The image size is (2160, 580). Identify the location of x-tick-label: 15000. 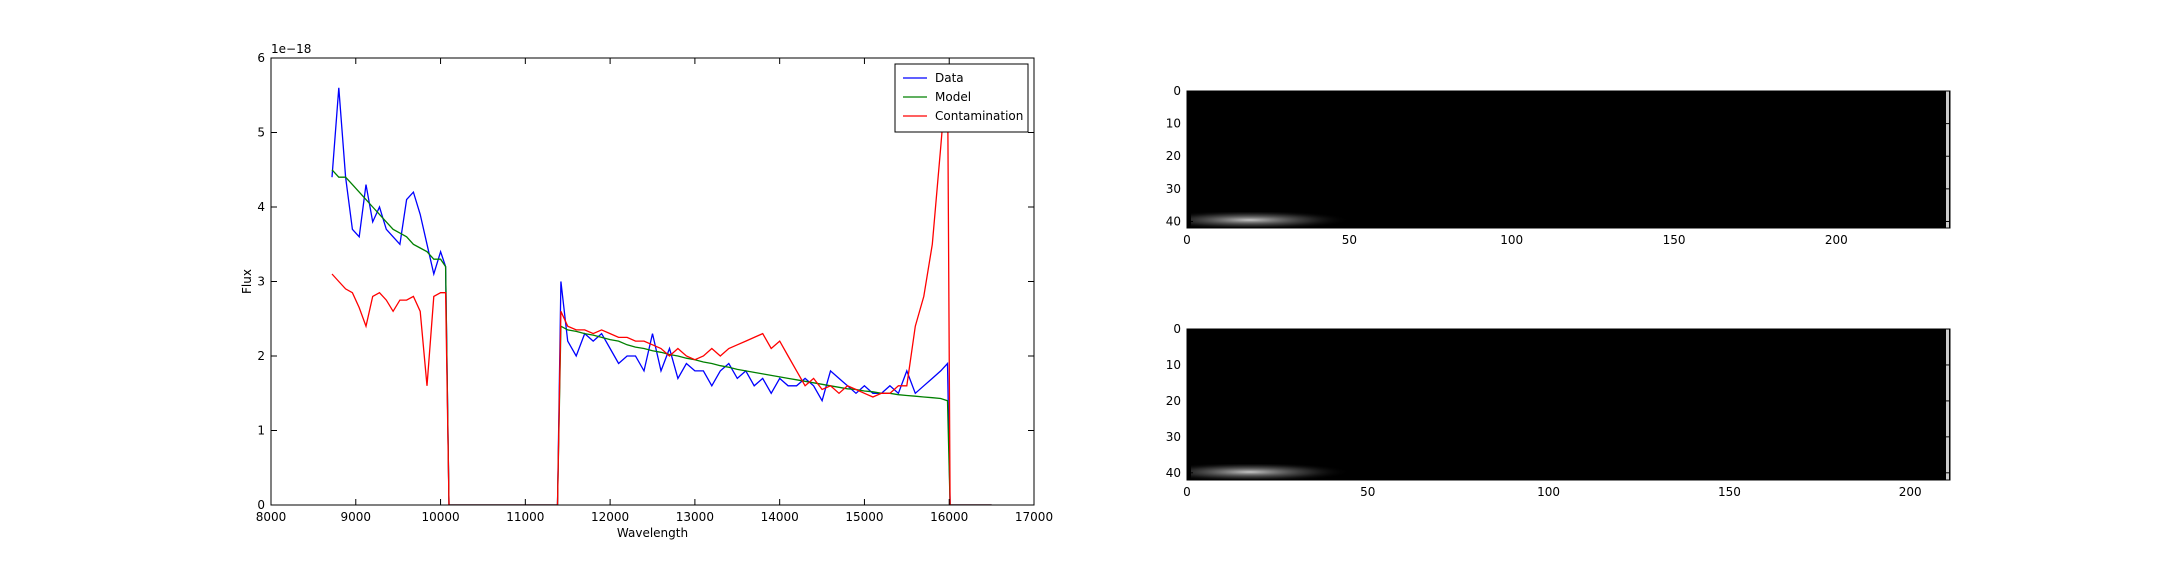
(864, 517).